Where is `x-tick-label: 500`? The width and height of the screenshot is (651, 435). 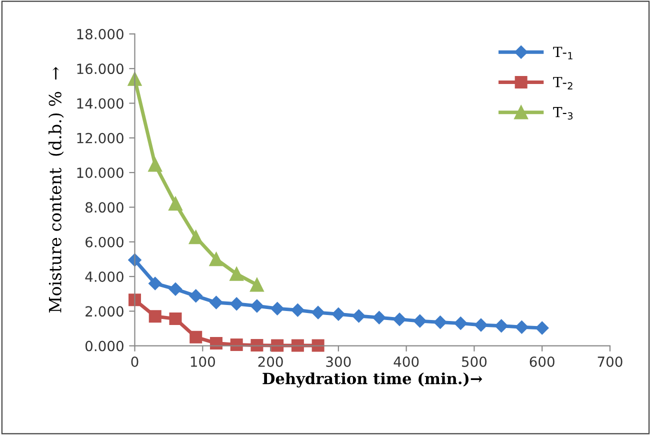
x-tick-label: 500 is located at coordinates (474, 361).